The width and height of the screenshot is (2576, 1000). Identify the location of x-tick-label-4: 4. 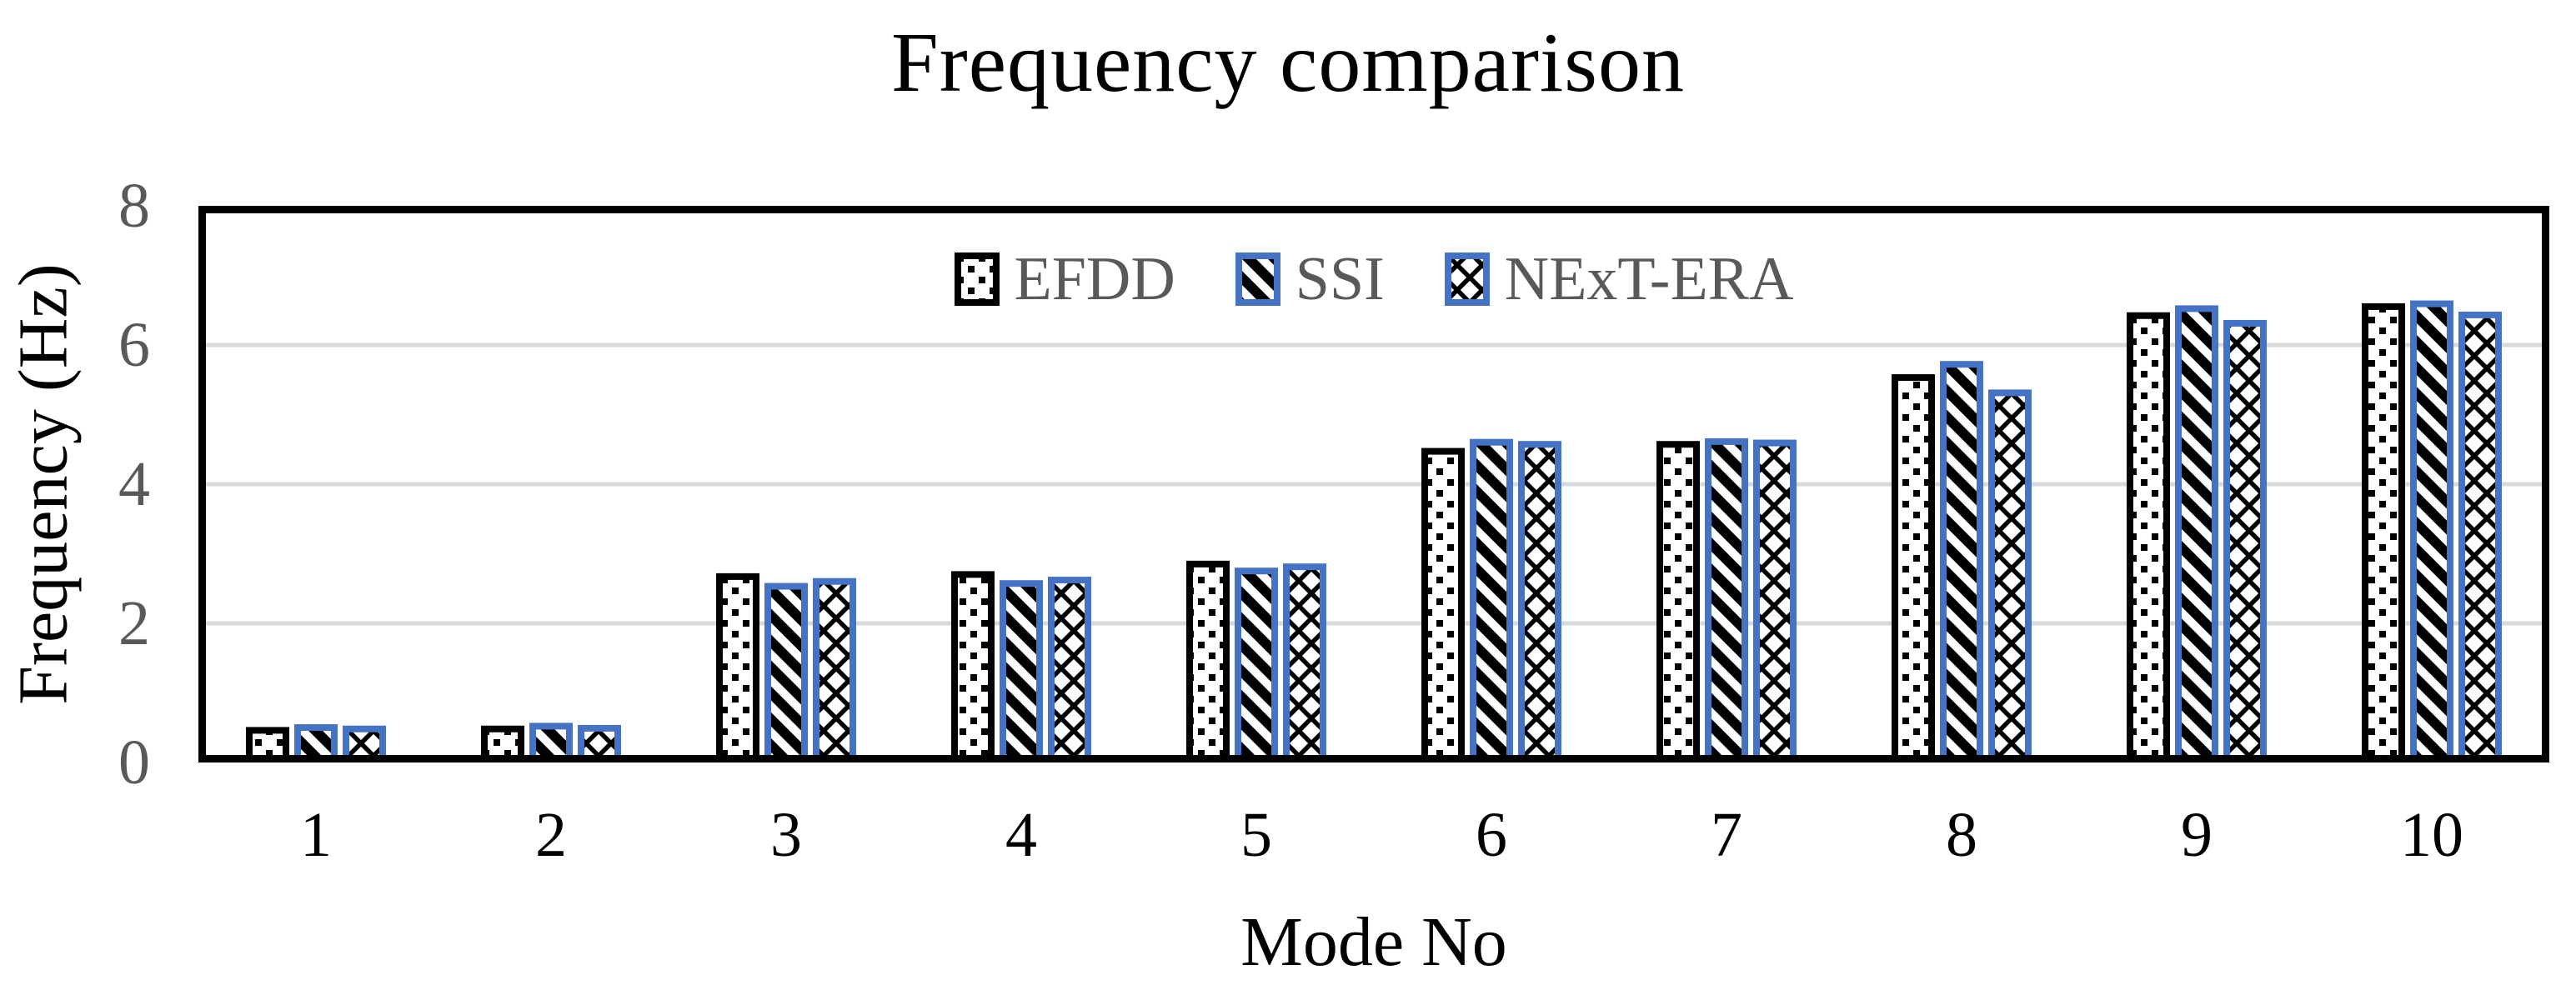
(1021, 835).